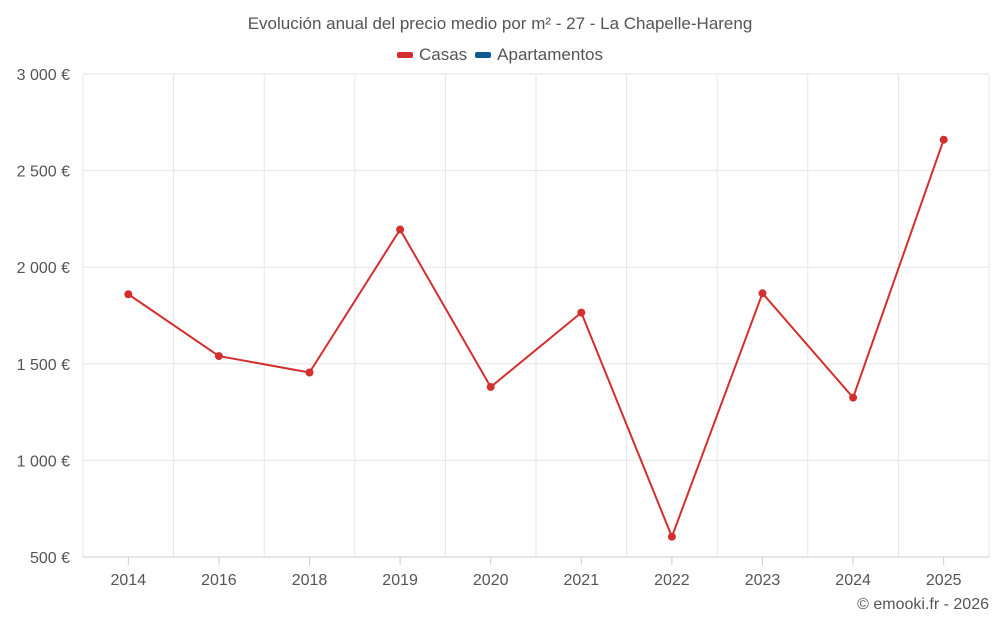  I want to click on x-tick-label: 2014, so click(129, 580).